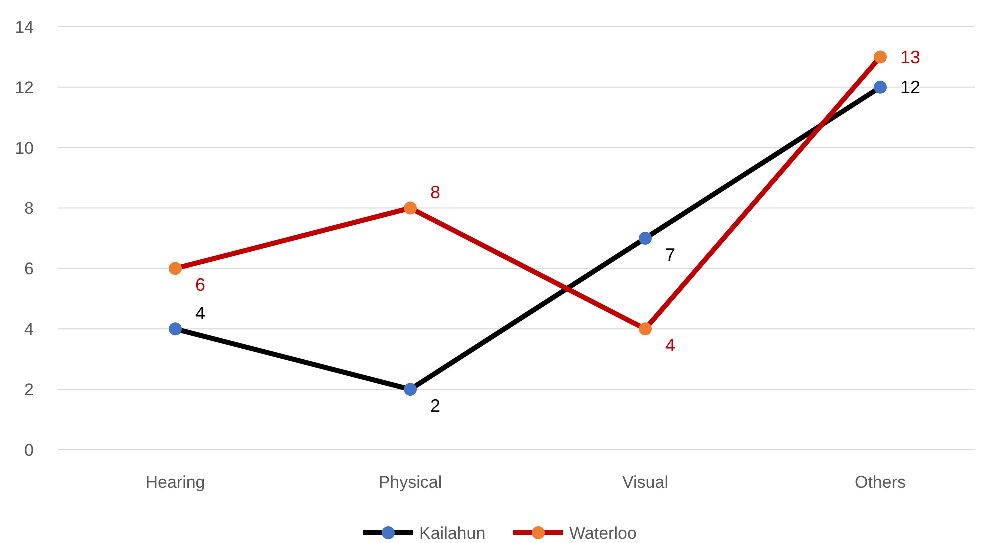  I want to click on x-tick-label: Hearing, so click(176, 482).